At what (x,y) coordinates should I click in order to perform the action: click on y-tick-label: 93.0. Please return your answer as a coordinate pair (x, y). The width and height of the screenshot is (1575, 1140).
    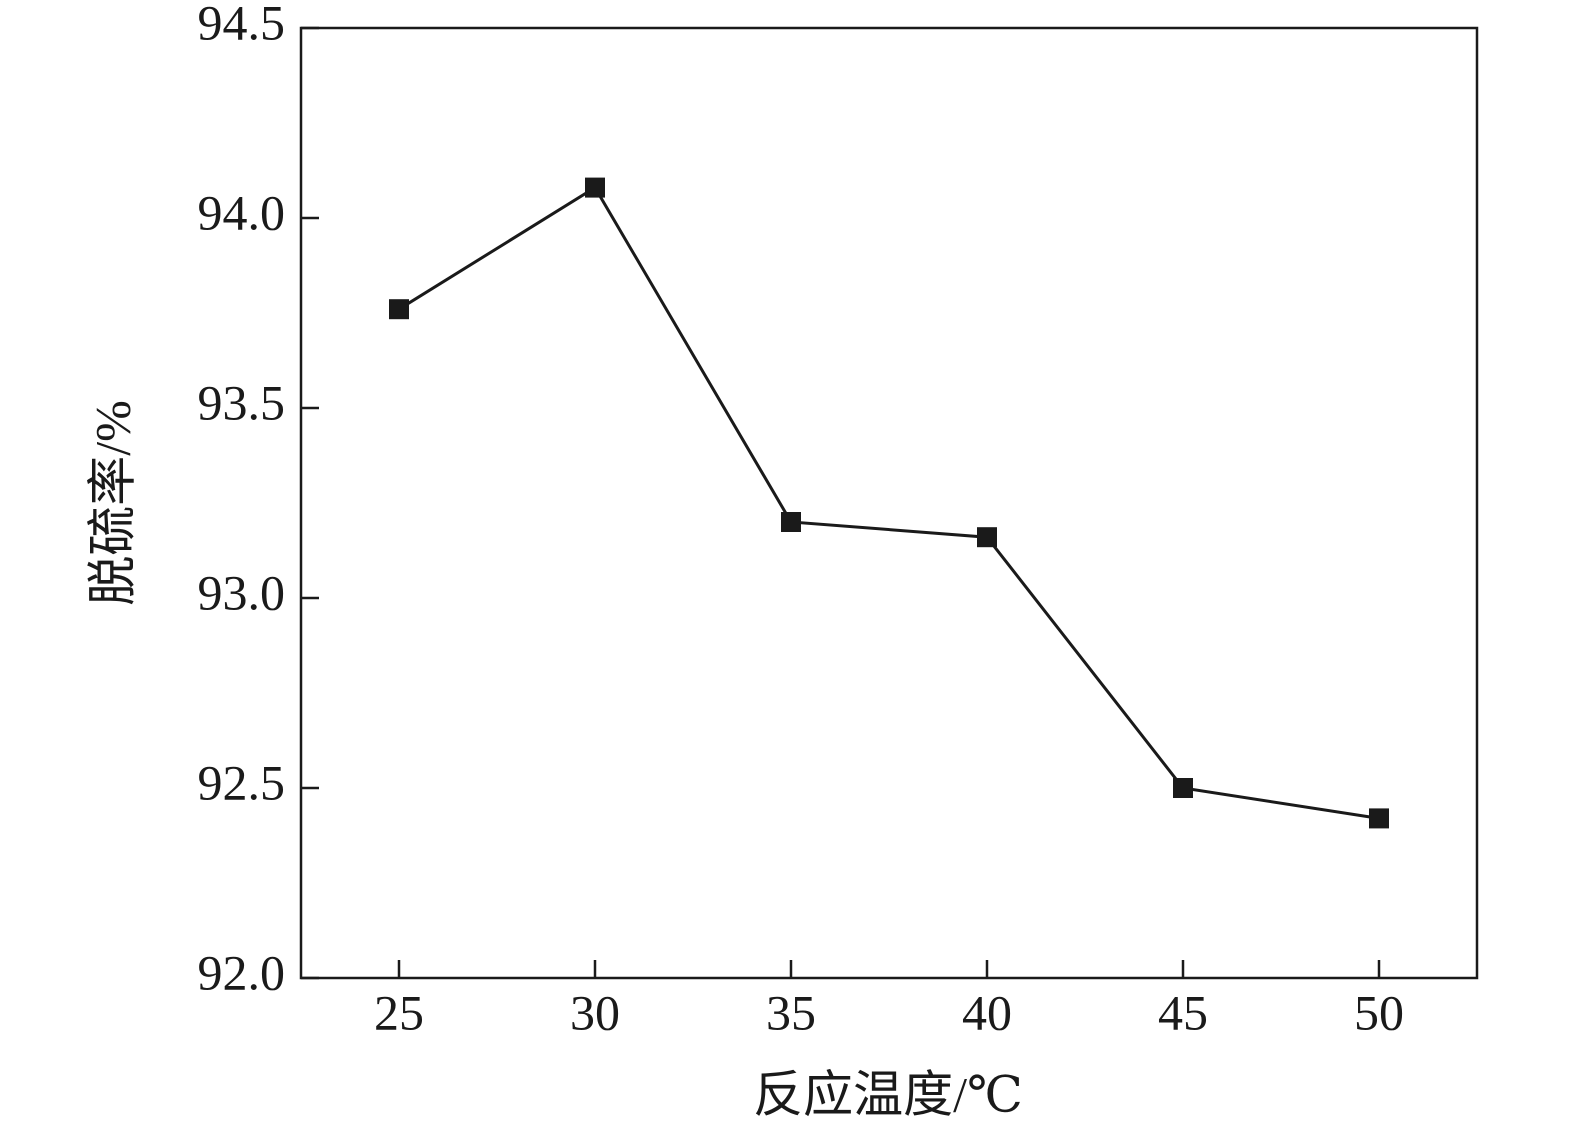
    Looking at the image, I should click on (242, 592).